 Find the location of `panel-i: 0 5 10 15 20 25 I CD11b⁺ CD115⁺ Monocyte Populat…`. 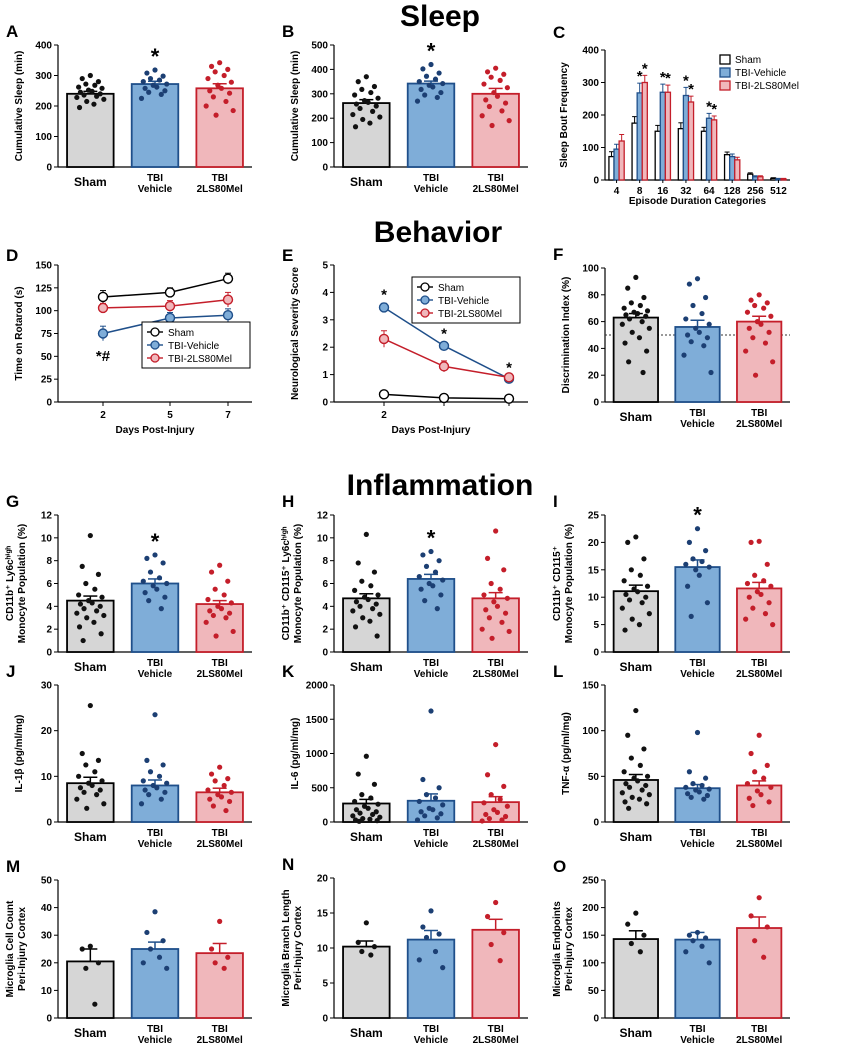

panel-i: 0 5 10 15 20 25 I CD11b⁺ CD115⁺ Monocyte Populat… is located at coordinates (671, 586).